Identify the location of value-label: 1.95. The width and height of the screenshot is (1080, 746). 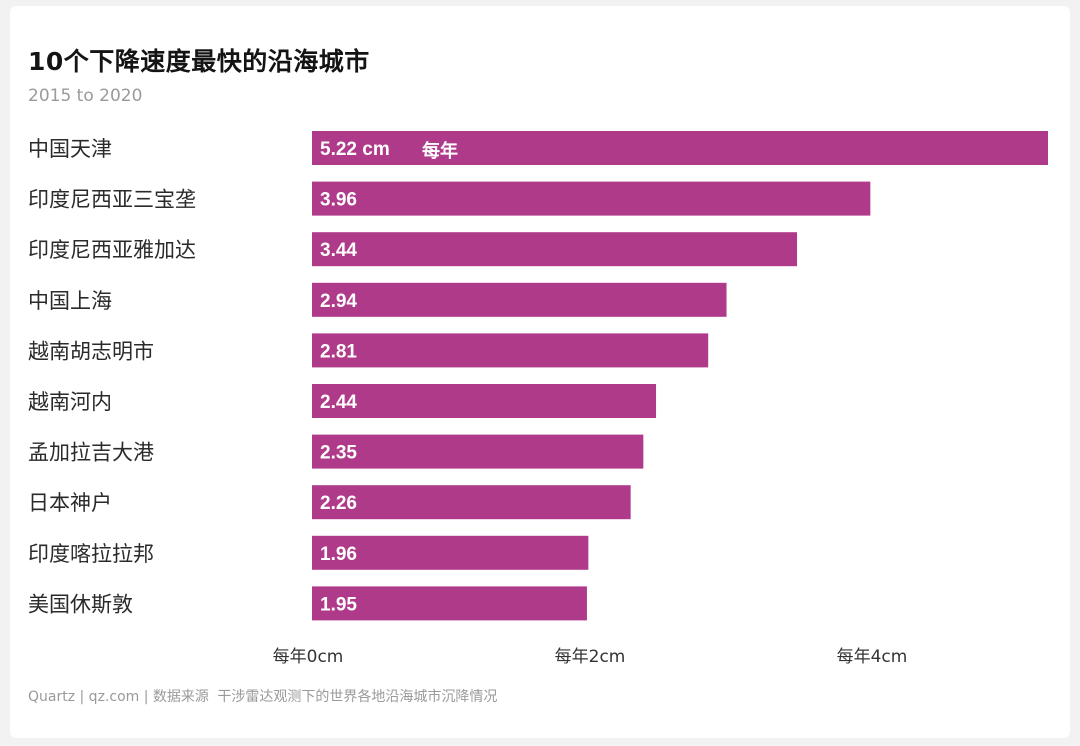
(338, 604).